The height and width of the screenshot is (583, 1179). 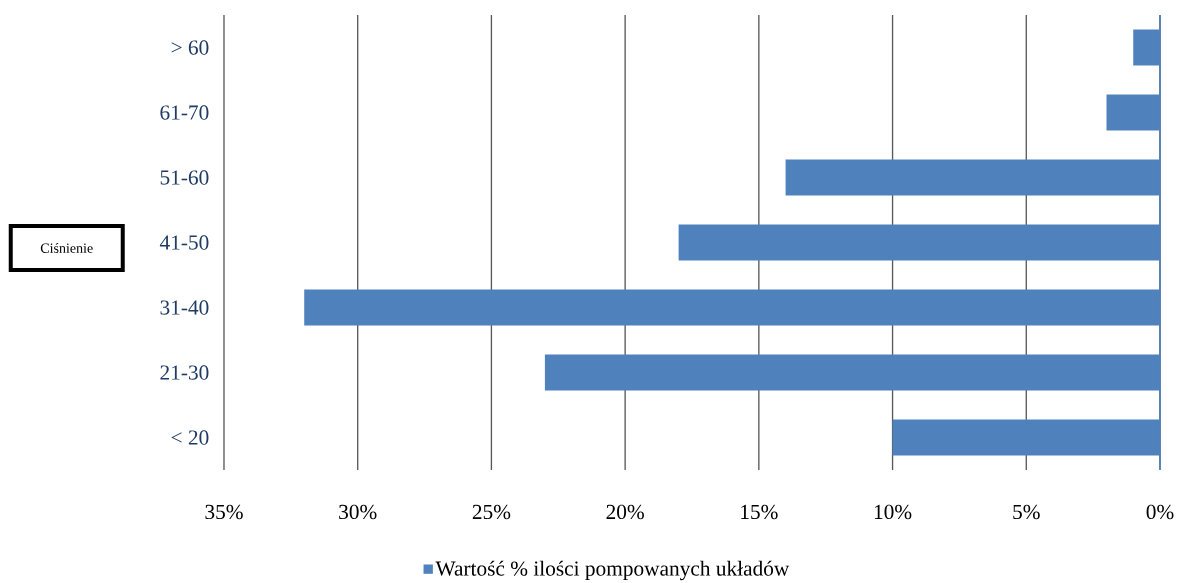 What do you see at coordinates (184, 307) in the screenshot?
I see `y-tick-label: 31-40` at bounding box center [184, 307].